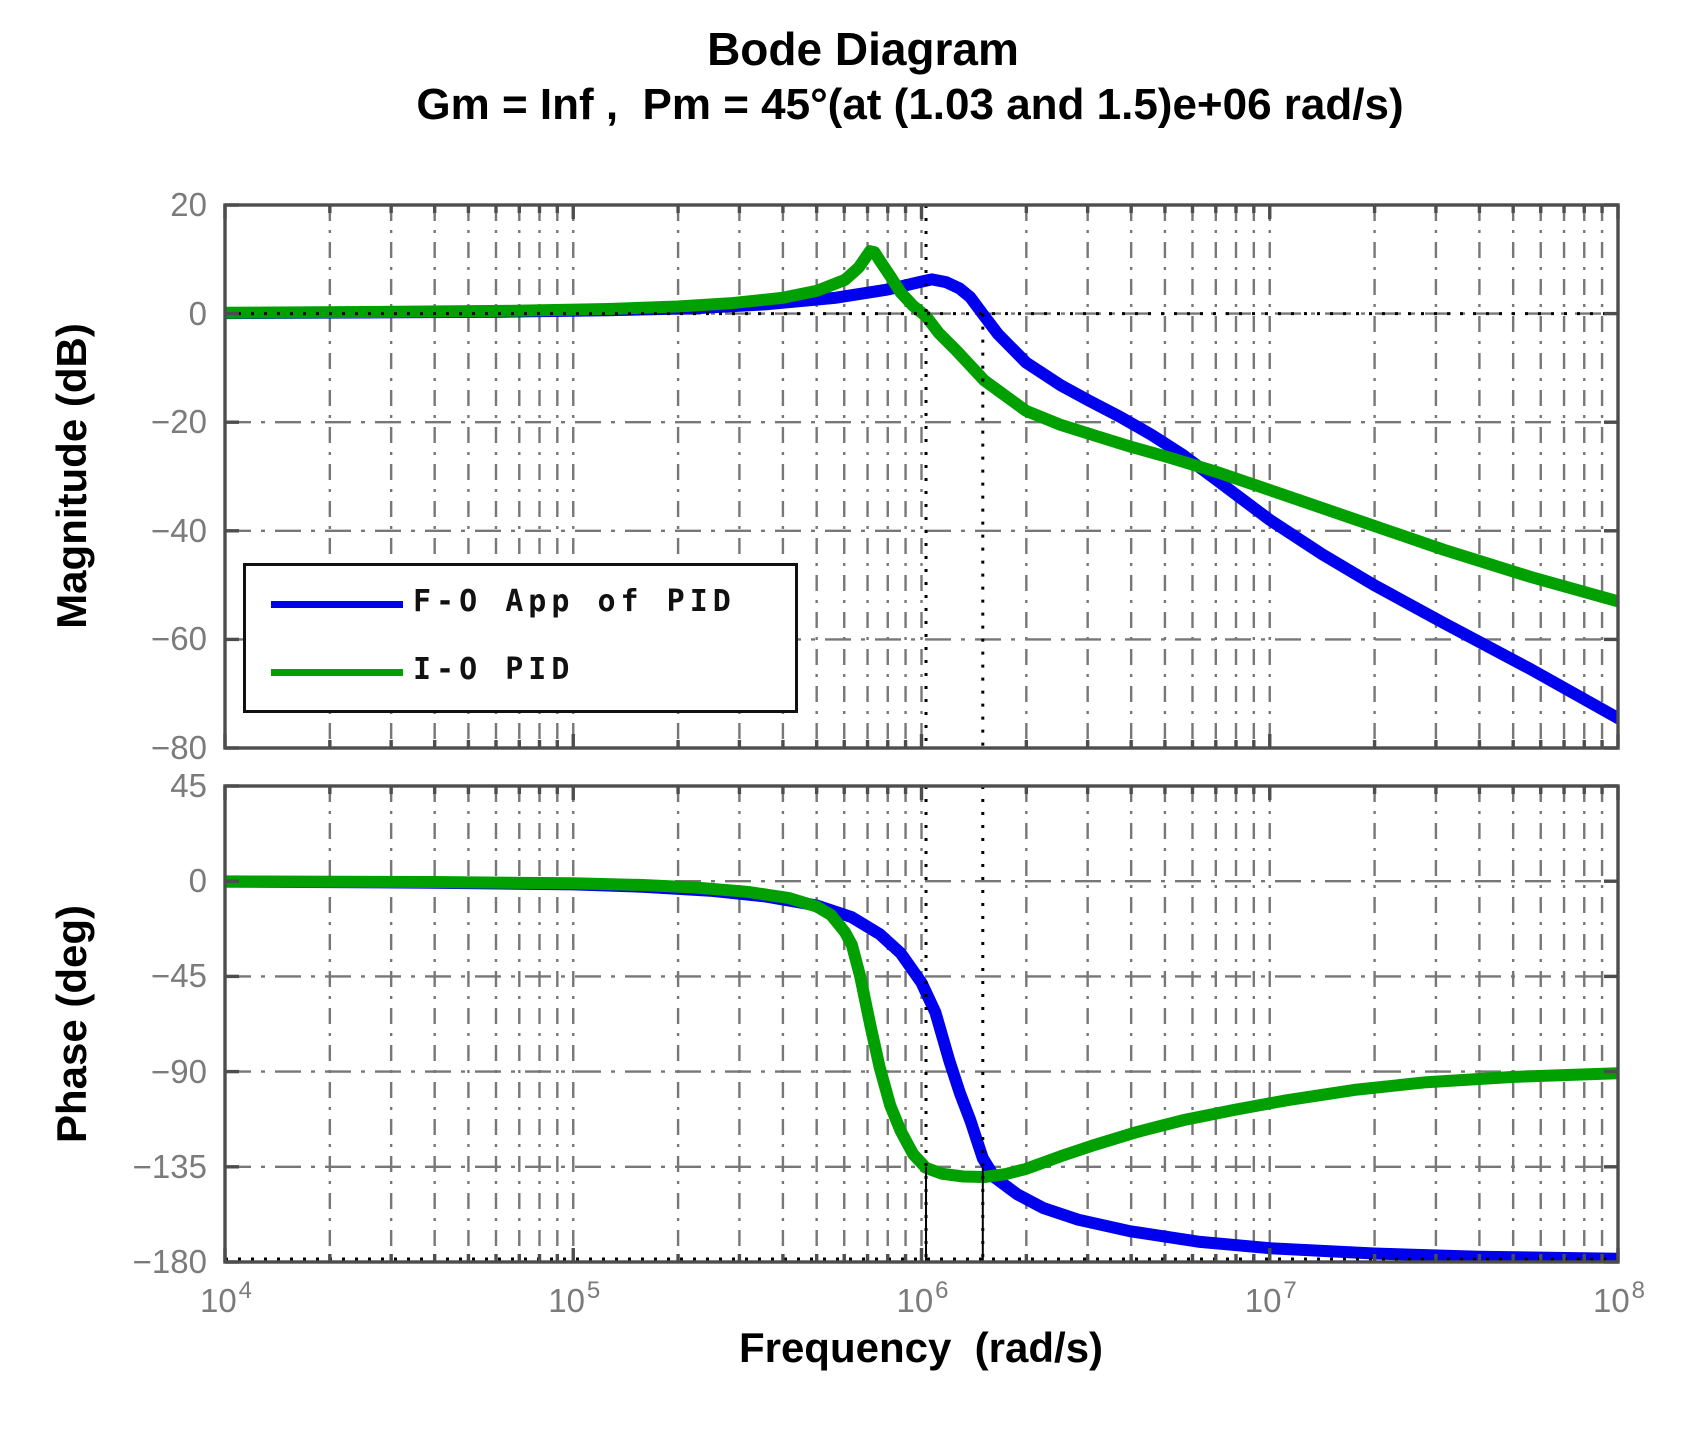 The image size is (1686, 1442). What do you see at coordinates (337, 672) in the screenshot?
I see `legend-line-sample-green` at bounding box center [337, 672].